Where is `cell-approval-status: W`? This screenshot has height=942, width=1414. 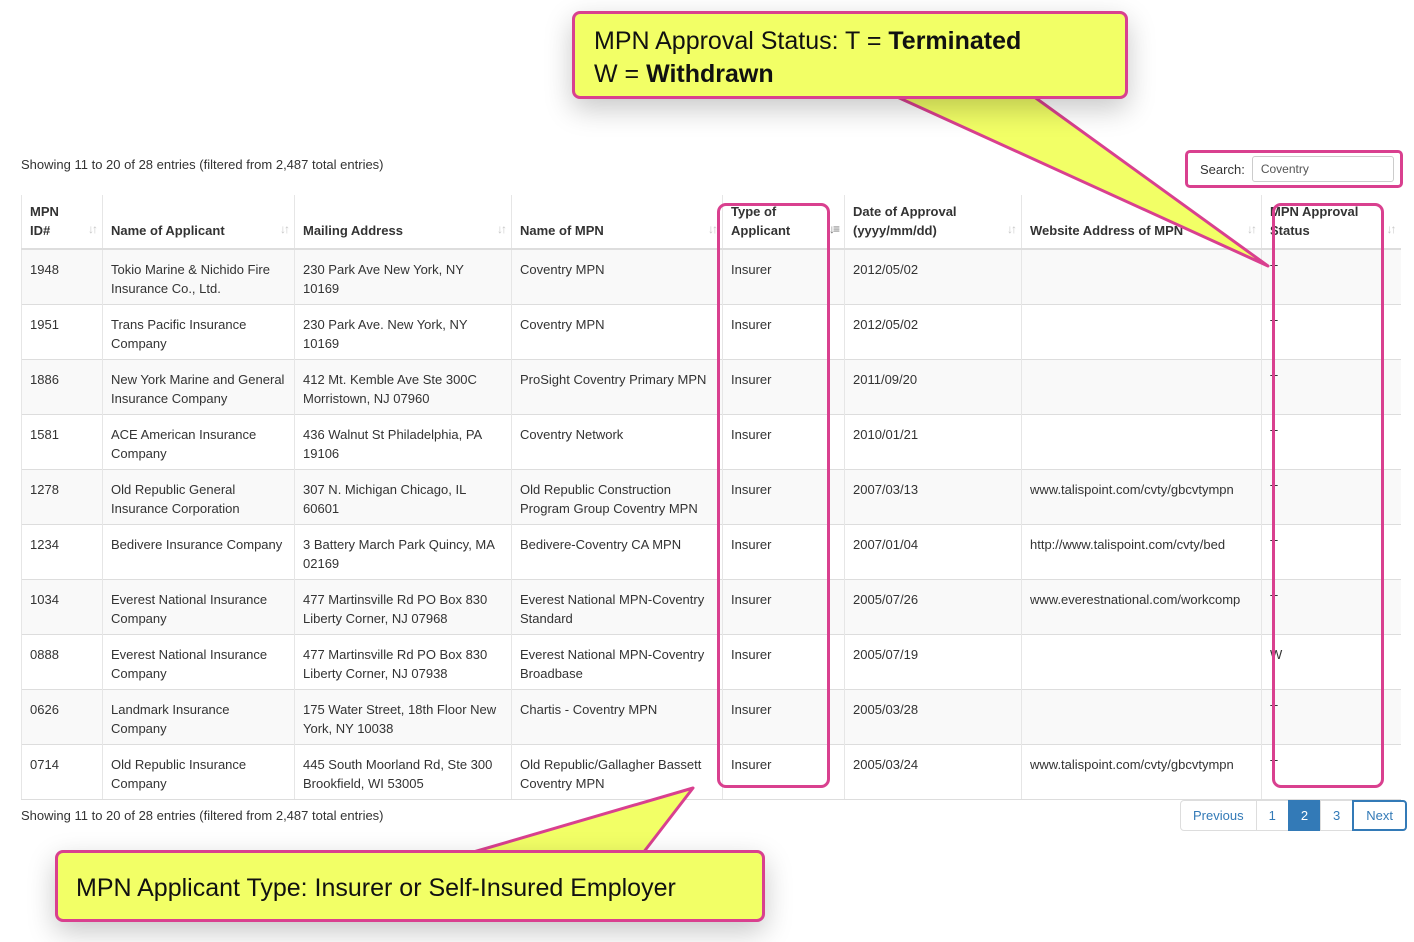
cell-approval-status: W is located at coordinates (1331, 662).